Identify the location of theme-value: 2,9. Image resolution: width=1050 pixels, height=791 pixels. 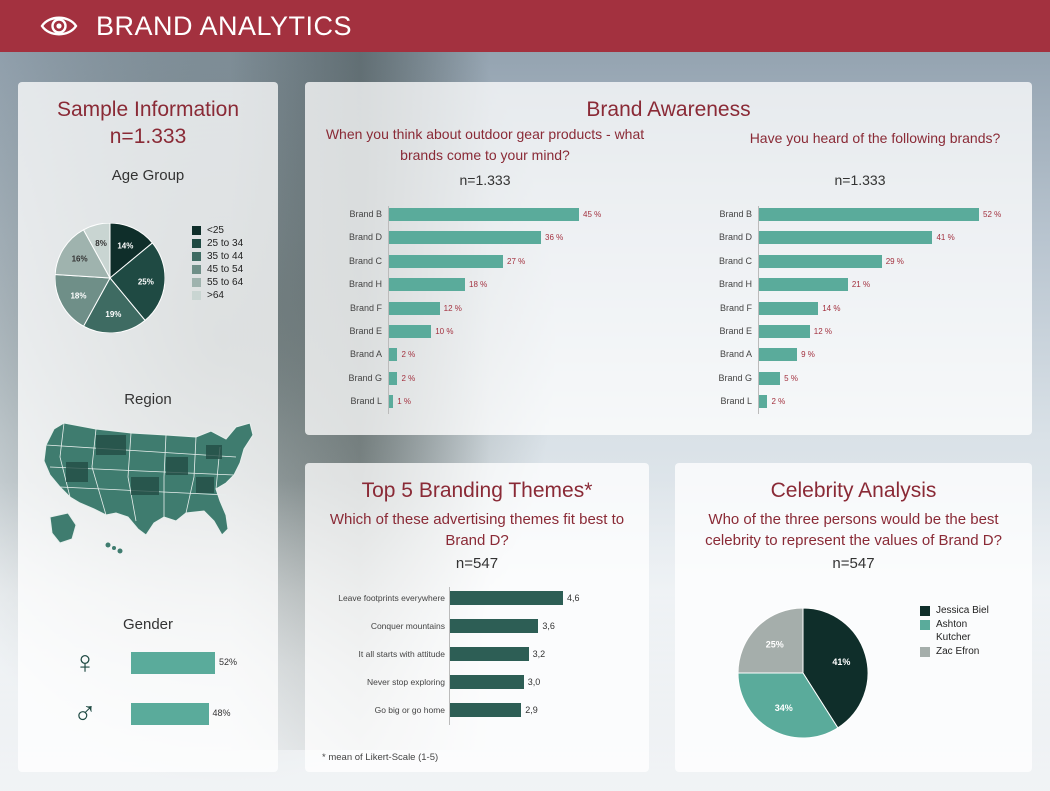
(531, 710).